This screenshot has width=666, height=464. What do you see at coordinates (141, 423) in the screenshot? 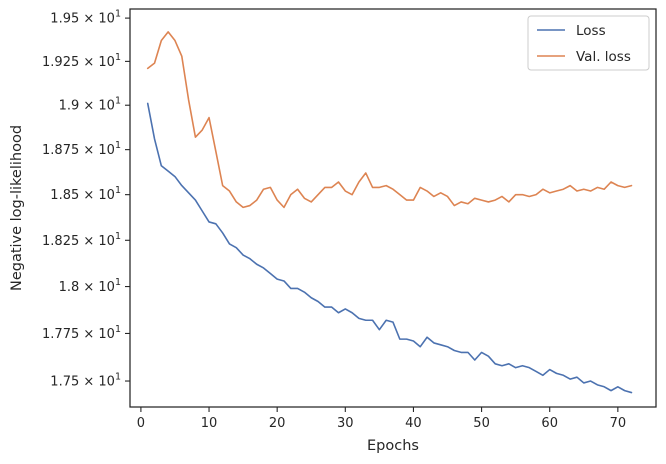
I see `x-tick-label: 0` at bounding box center [141, 423].